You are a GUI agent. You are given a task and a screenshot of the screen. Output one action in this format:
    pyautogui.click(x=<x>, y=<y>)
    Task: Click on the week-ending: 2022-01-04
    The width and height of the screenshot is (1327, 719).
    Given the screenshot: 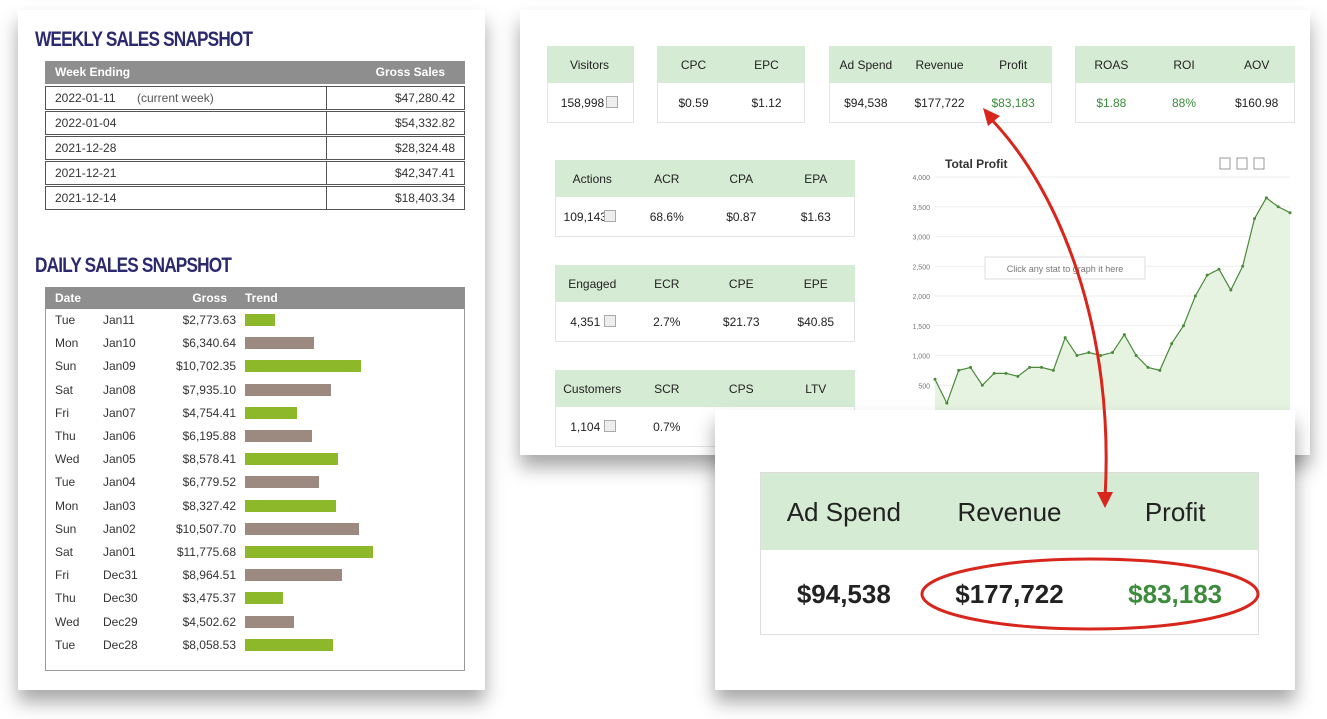 What is the action you would take?
    pyautogui.click(x=86, y=123)
    